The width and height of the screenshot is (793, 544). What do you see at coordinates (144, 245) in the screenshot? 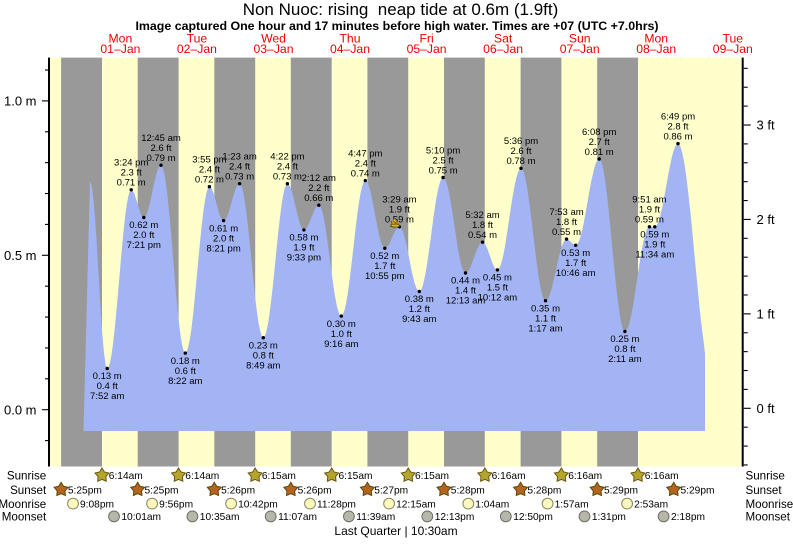
I see `svg-text: 7:21 pm` at bounding box center [144, 245].